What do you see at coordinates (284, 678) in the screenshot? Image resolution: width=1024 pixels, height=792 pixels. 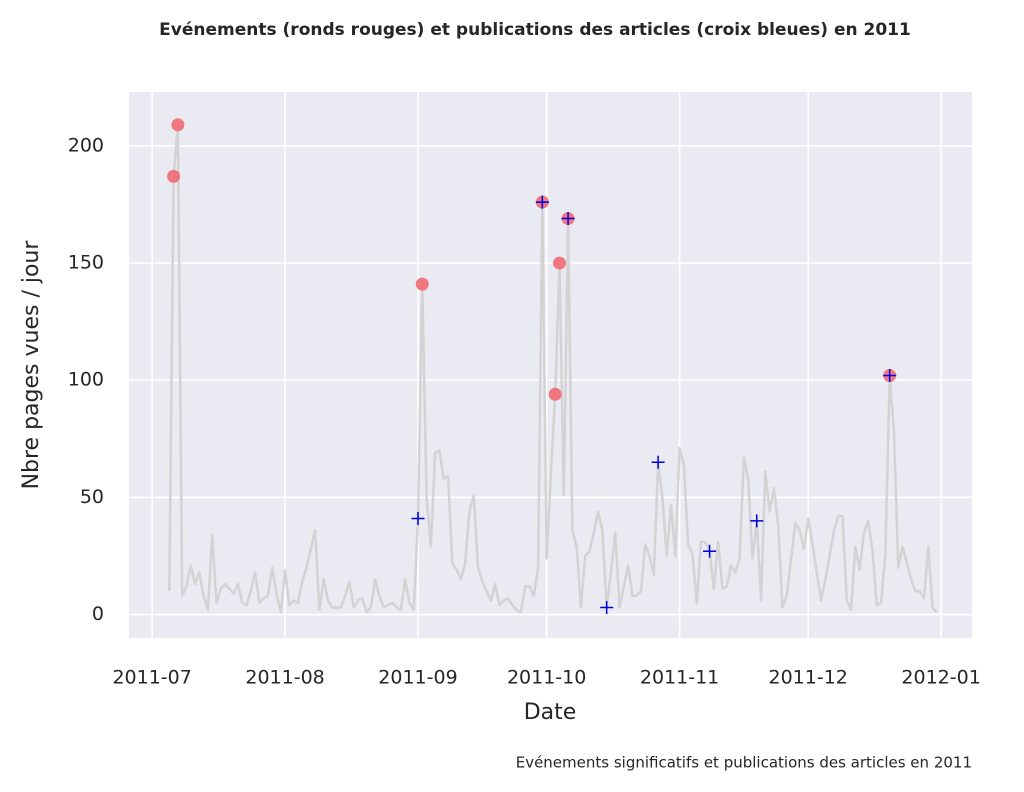 I see `x-tick-label: 2011-08` at bounding box center [284, 678].